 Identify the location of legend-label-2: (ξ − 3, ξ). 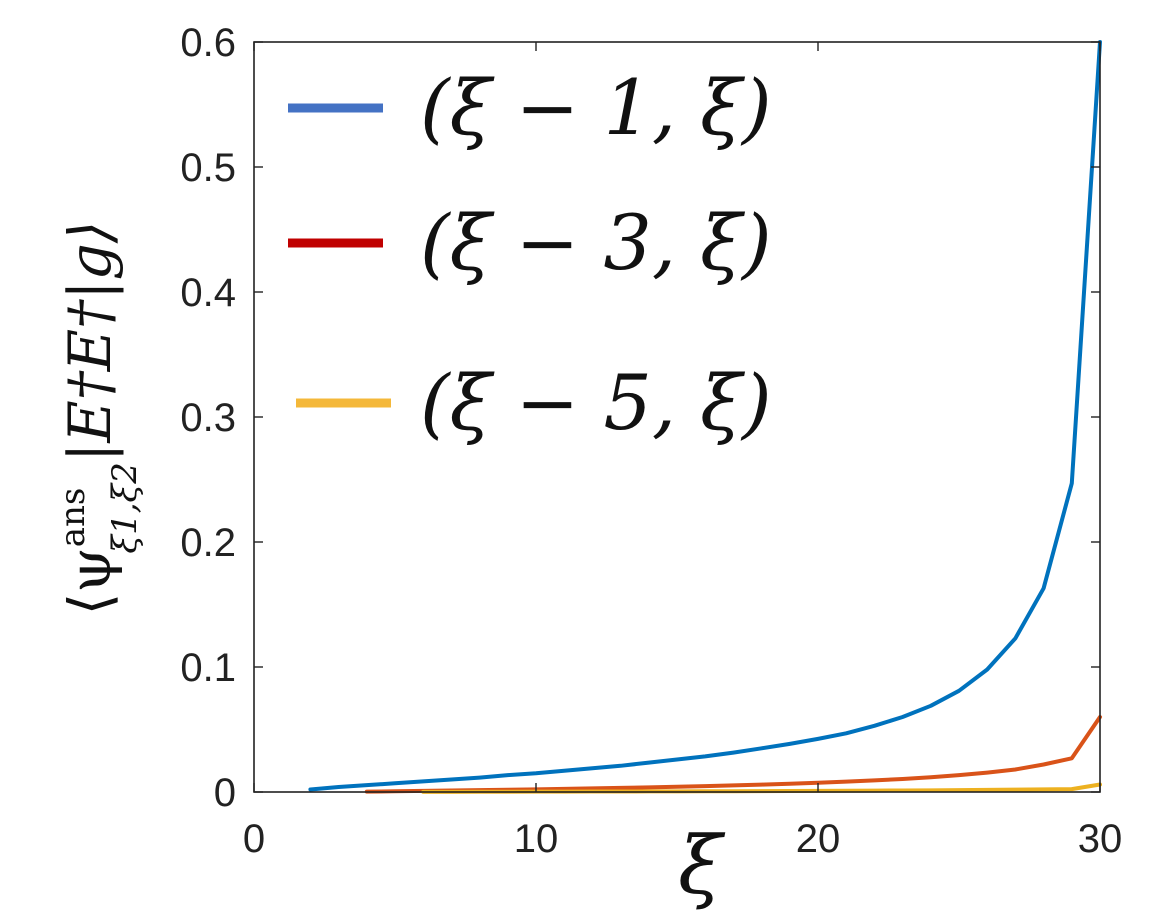
(596, 242).